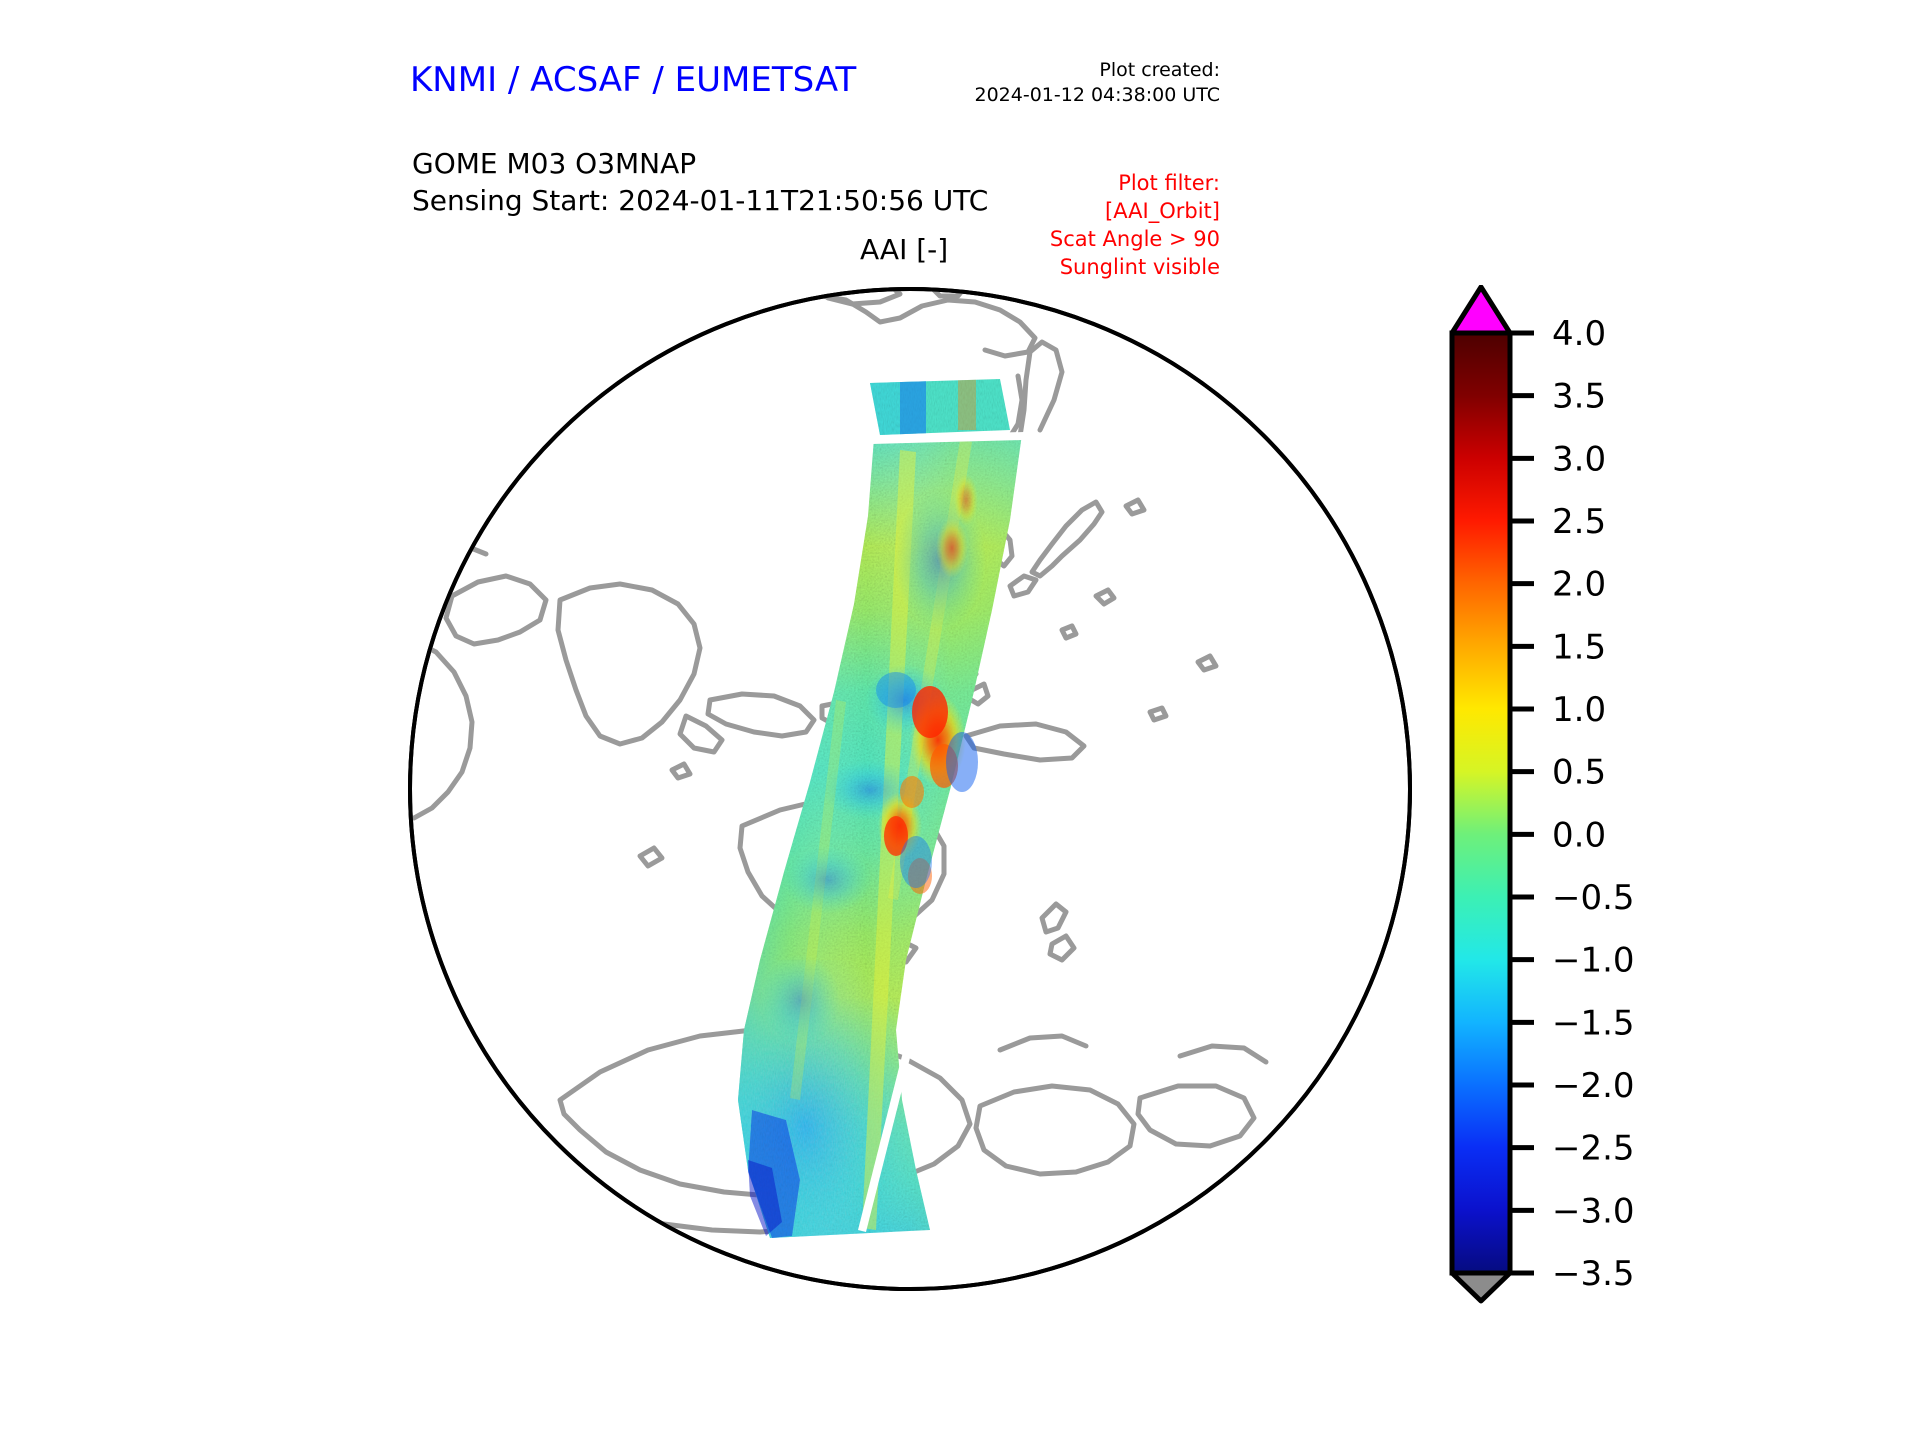 The height and width of the screenshot is (1440, 1920). I want to click on colorbar-under-range-arrow, so click(1481, 1287).